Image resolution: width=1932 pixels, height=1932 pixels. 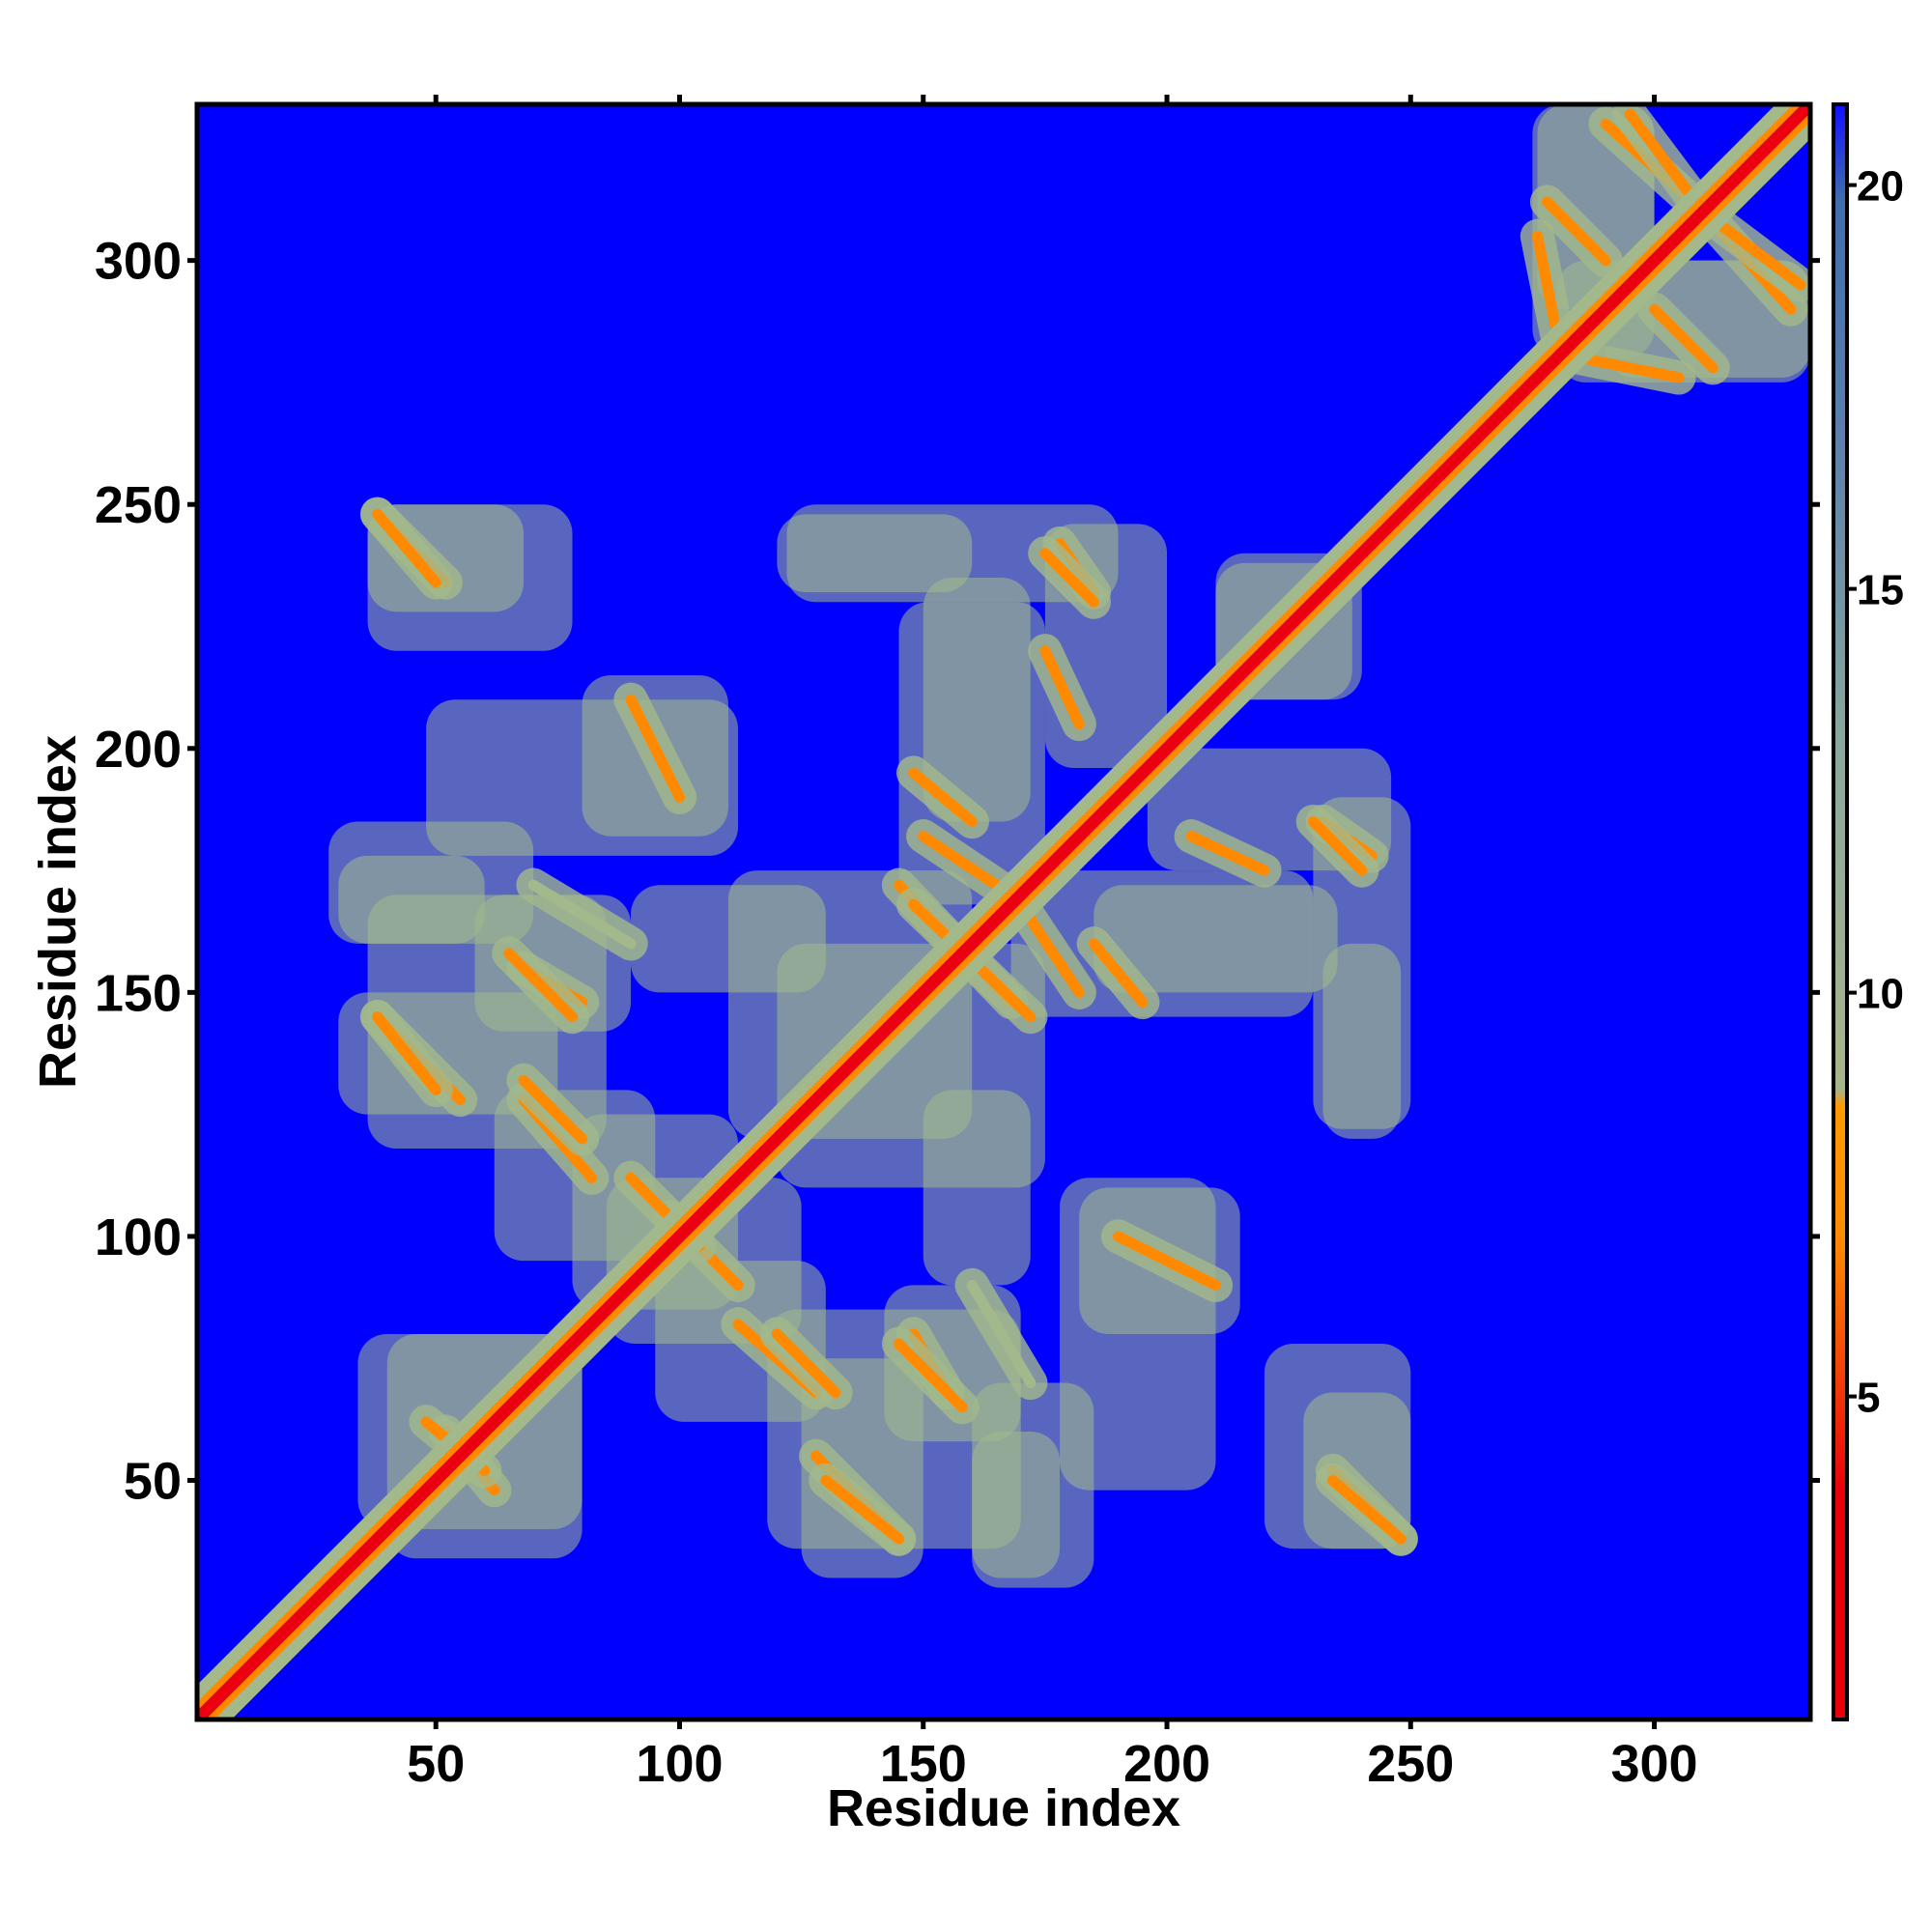 What do you see at coordinates (1653, 1764) in the screenshot?
I see `x-tick-label: 300` at bounding box center [1653, 1764].